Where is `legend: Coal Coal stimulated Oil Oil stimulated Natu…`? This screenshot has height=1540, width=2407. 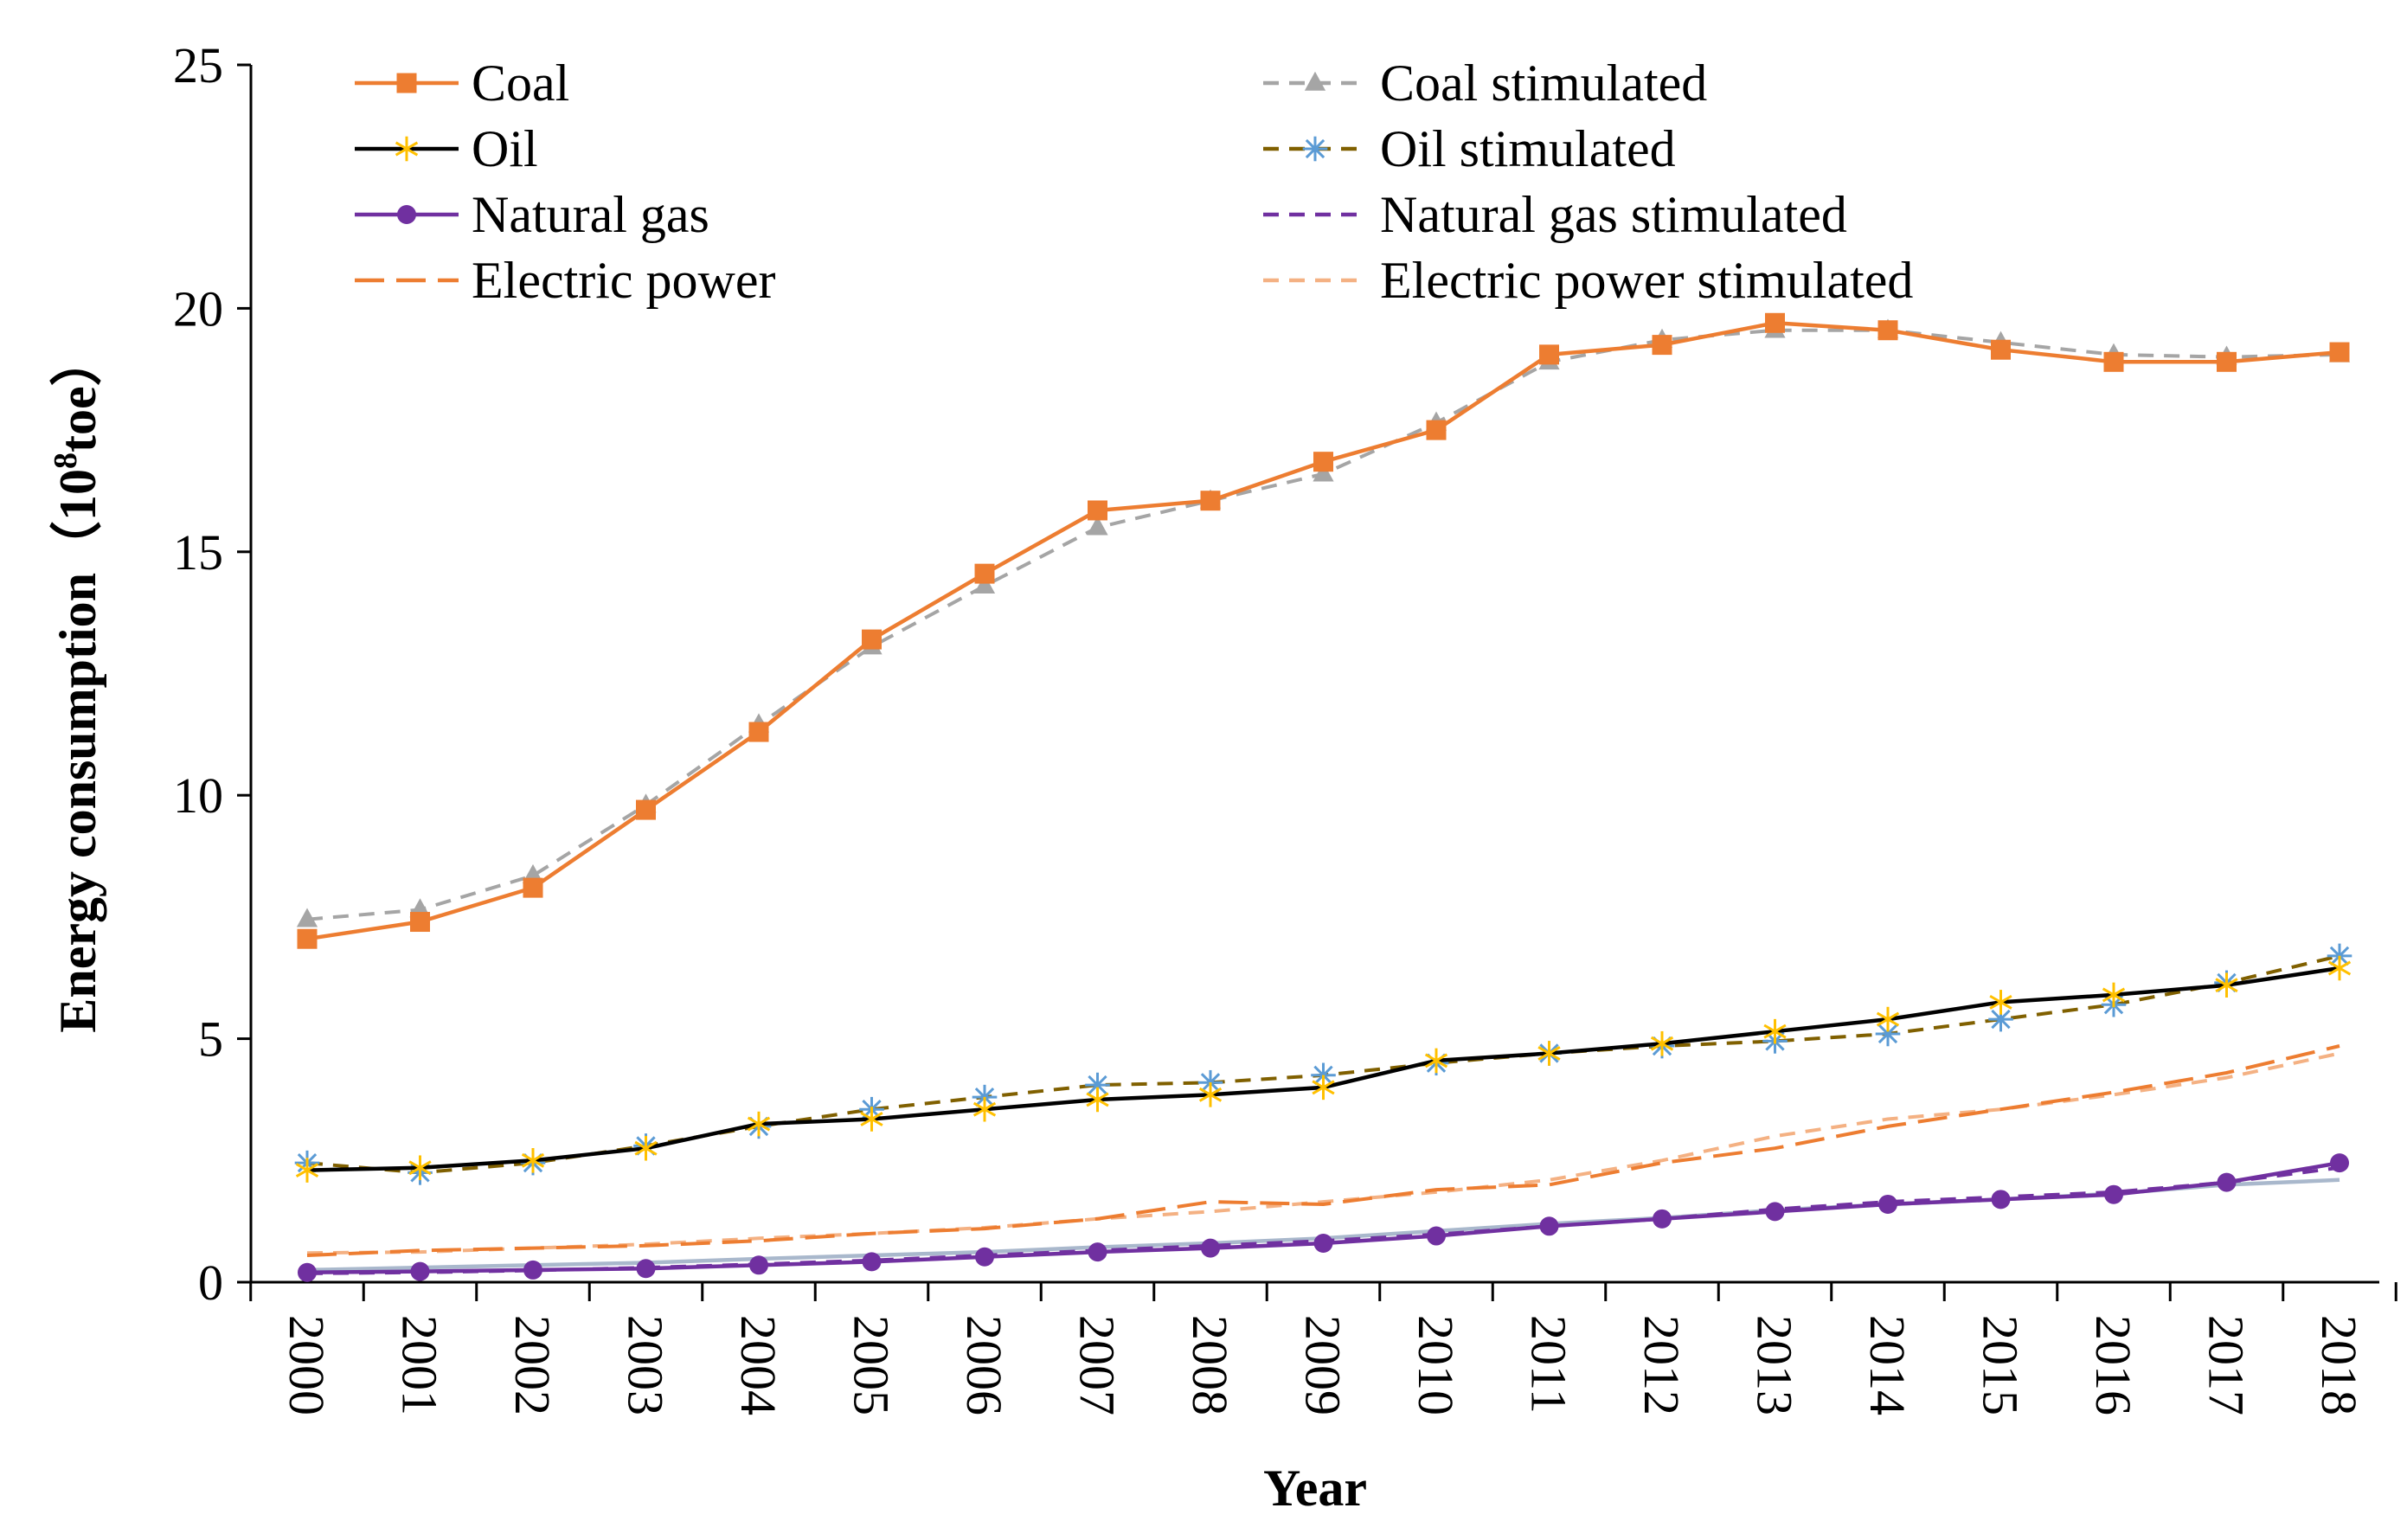
legend: Coal Coal stimulated Oil Oil stimulated Natu… is located at coordinates (1134, 182).